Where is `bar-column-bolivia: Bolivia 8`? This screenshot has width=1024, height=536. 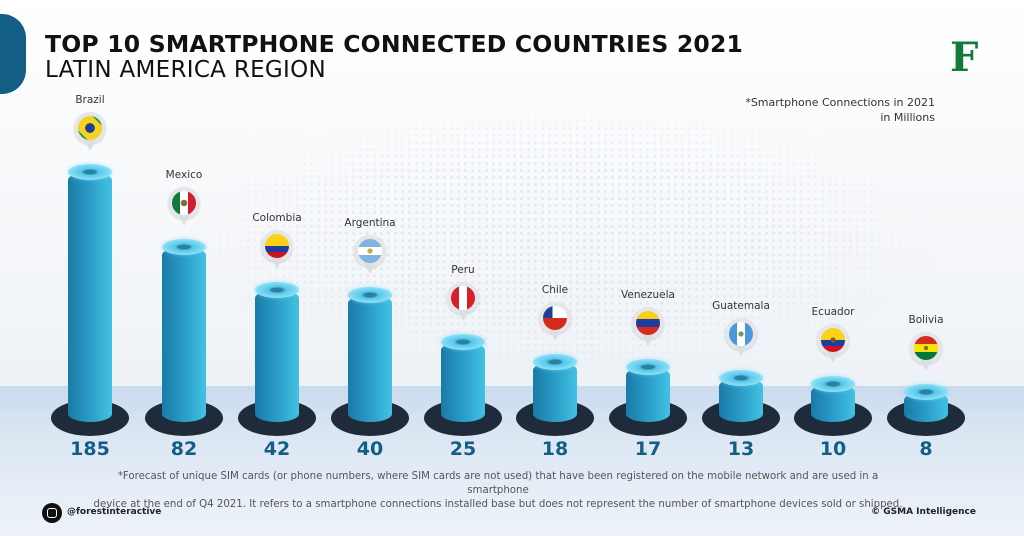
bar-column-bolivia: Bolivia 8 is located at coordinates (926, 235).